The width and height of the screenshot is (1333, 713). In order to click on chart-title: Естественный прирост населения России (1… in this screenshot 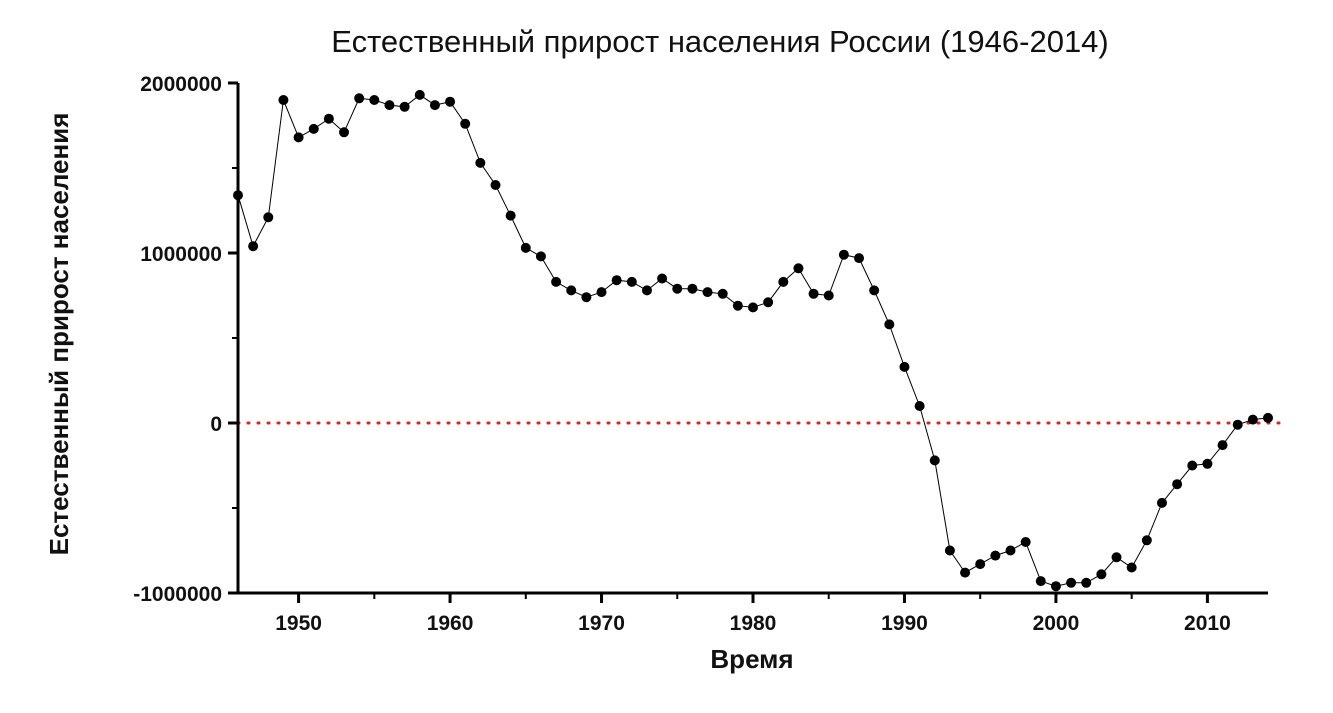, I will do `click(720, 41)`.